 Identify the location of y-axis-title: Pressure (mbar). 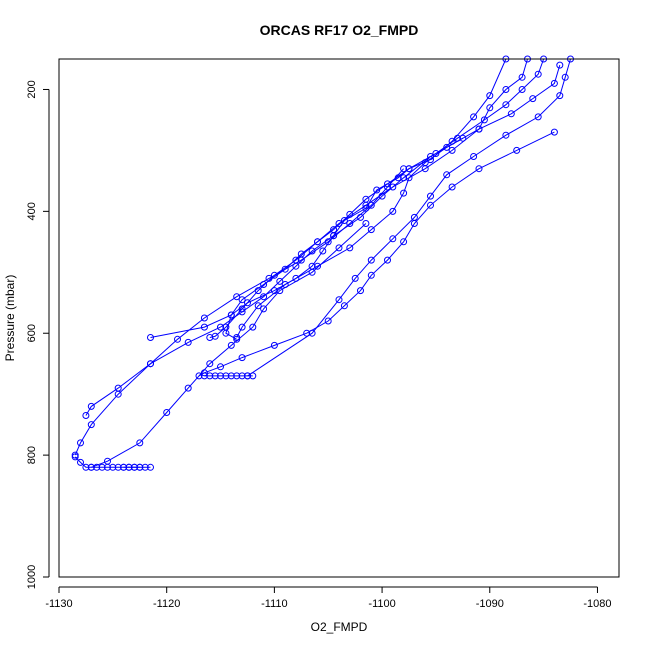
(10, 318).